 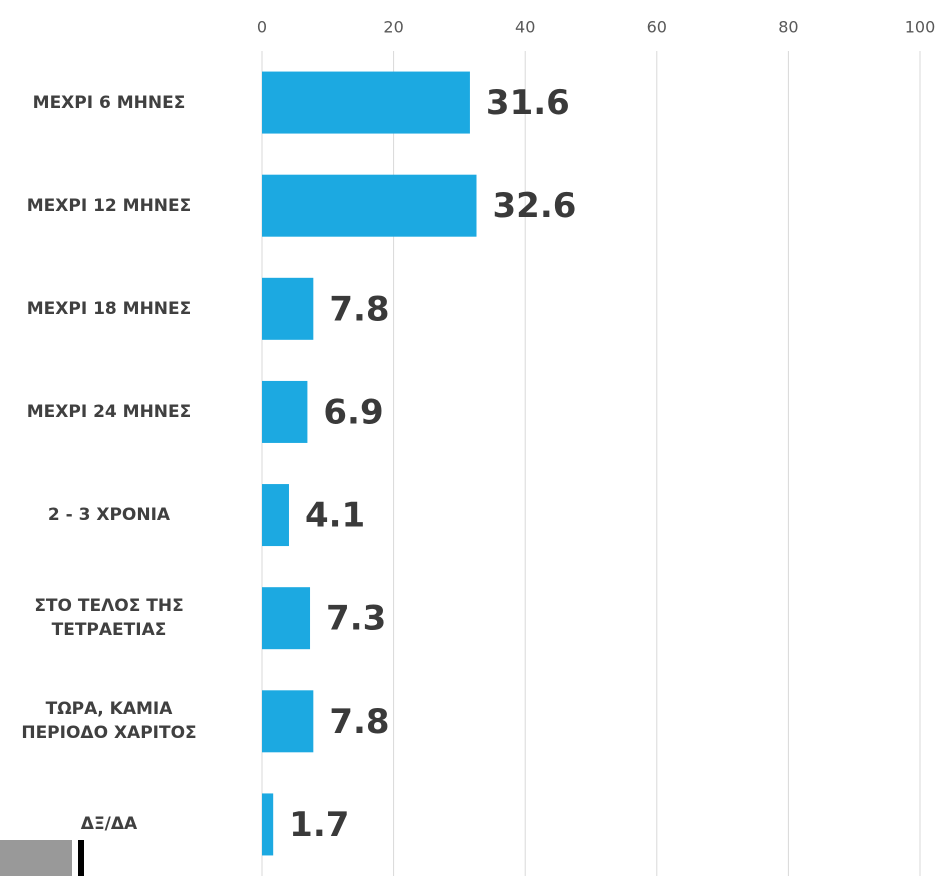 What do you see at coordinates (525, 27) in the screenshot?
I see `x-tick-label: 40` at bounding box center [525, 27].